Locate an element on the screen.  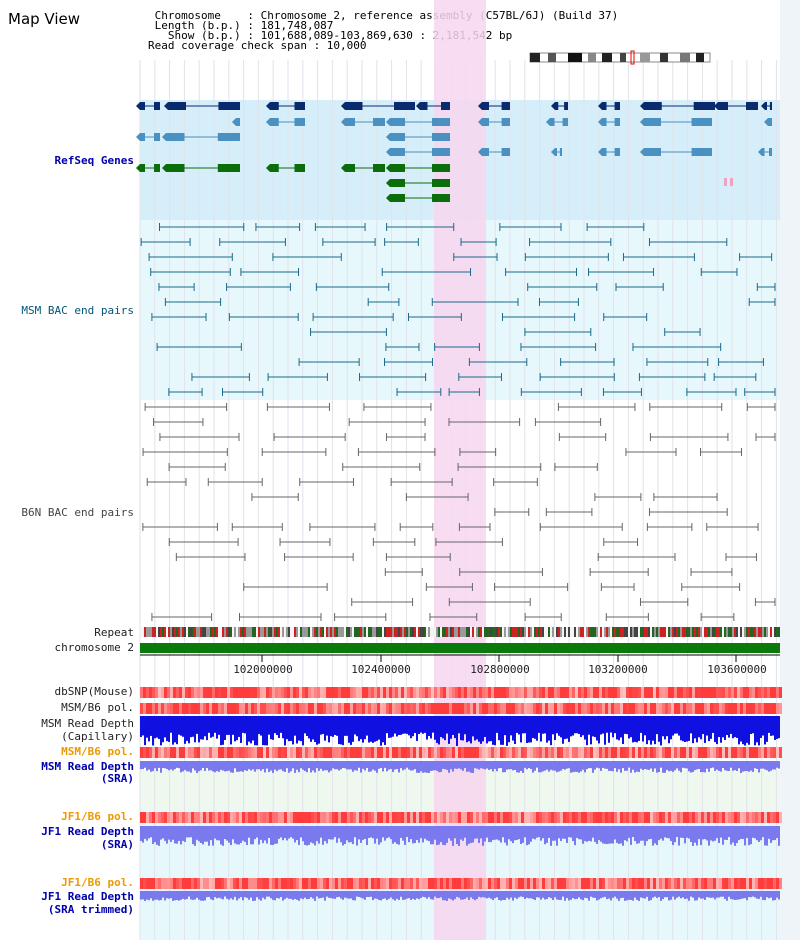
highlight-region is located at coordinates (460, 470).